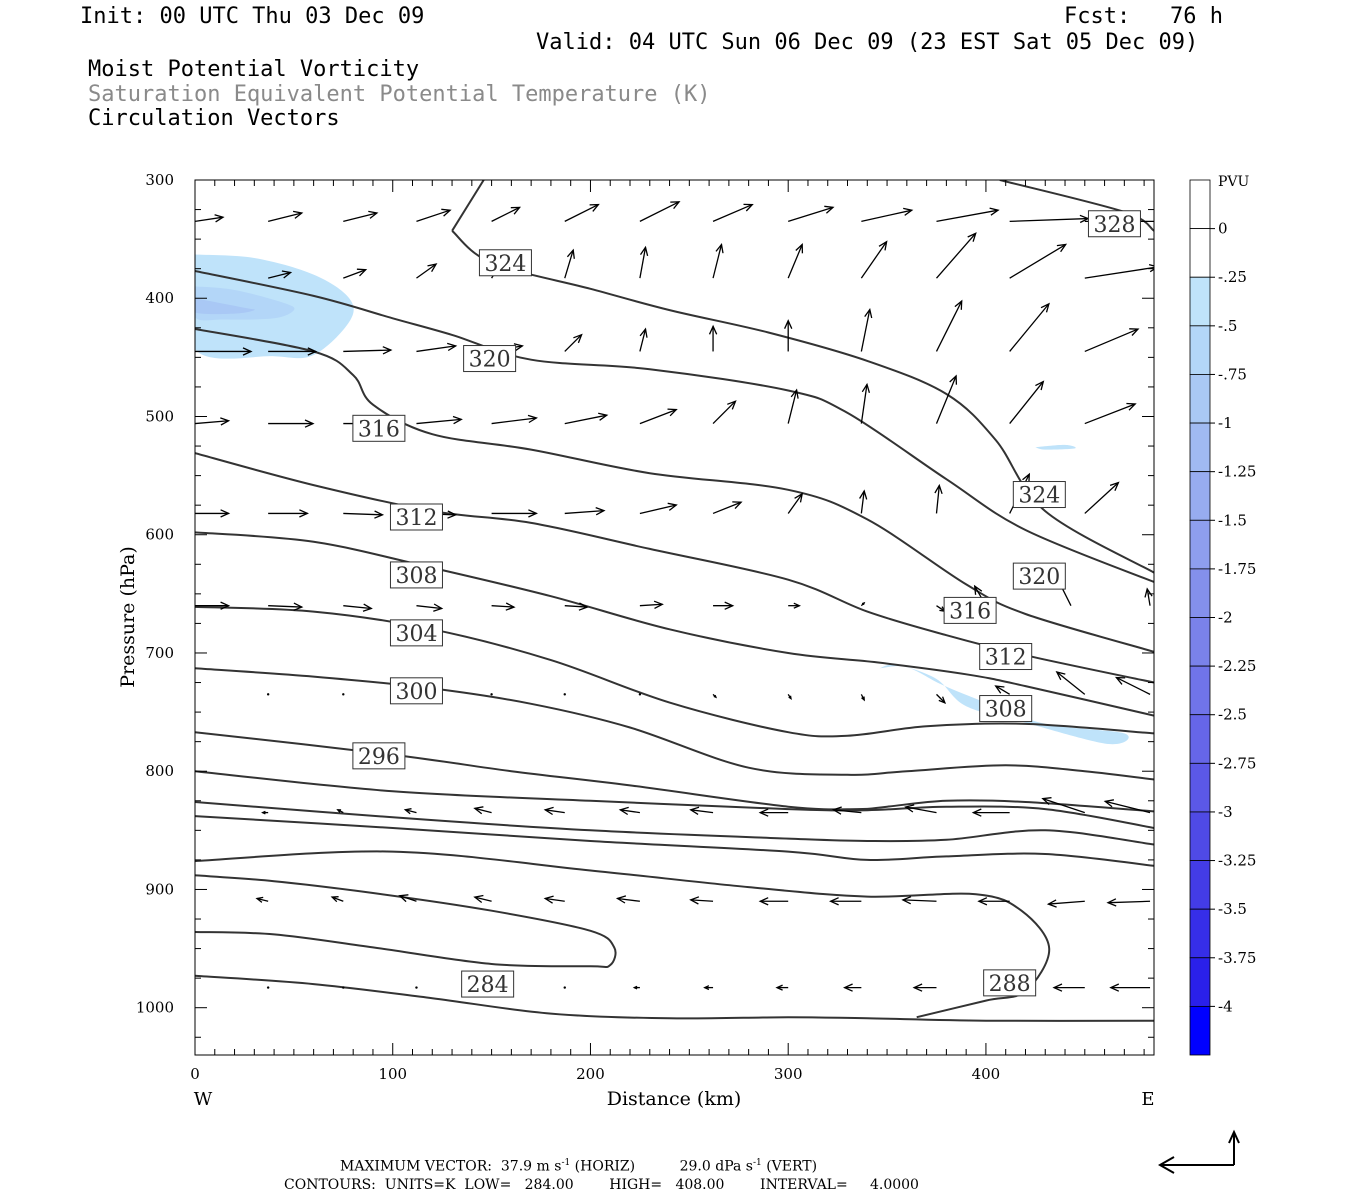  What do you see at coordinates (590, 1074) in the screenshot?
I see `x-tick-label: 200` at bounding box center [590, 1074].